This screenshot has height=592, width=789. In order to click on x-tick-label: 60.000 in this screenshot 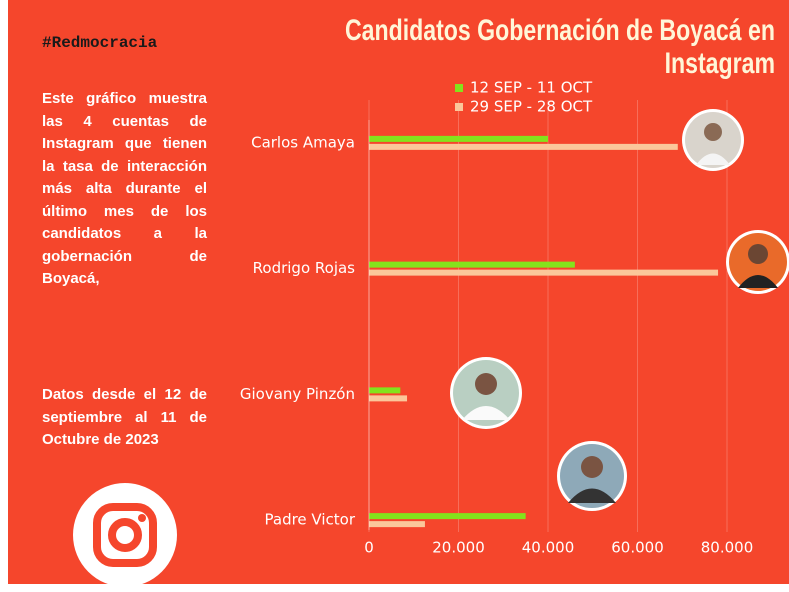, I will do `click(637, 548)`.